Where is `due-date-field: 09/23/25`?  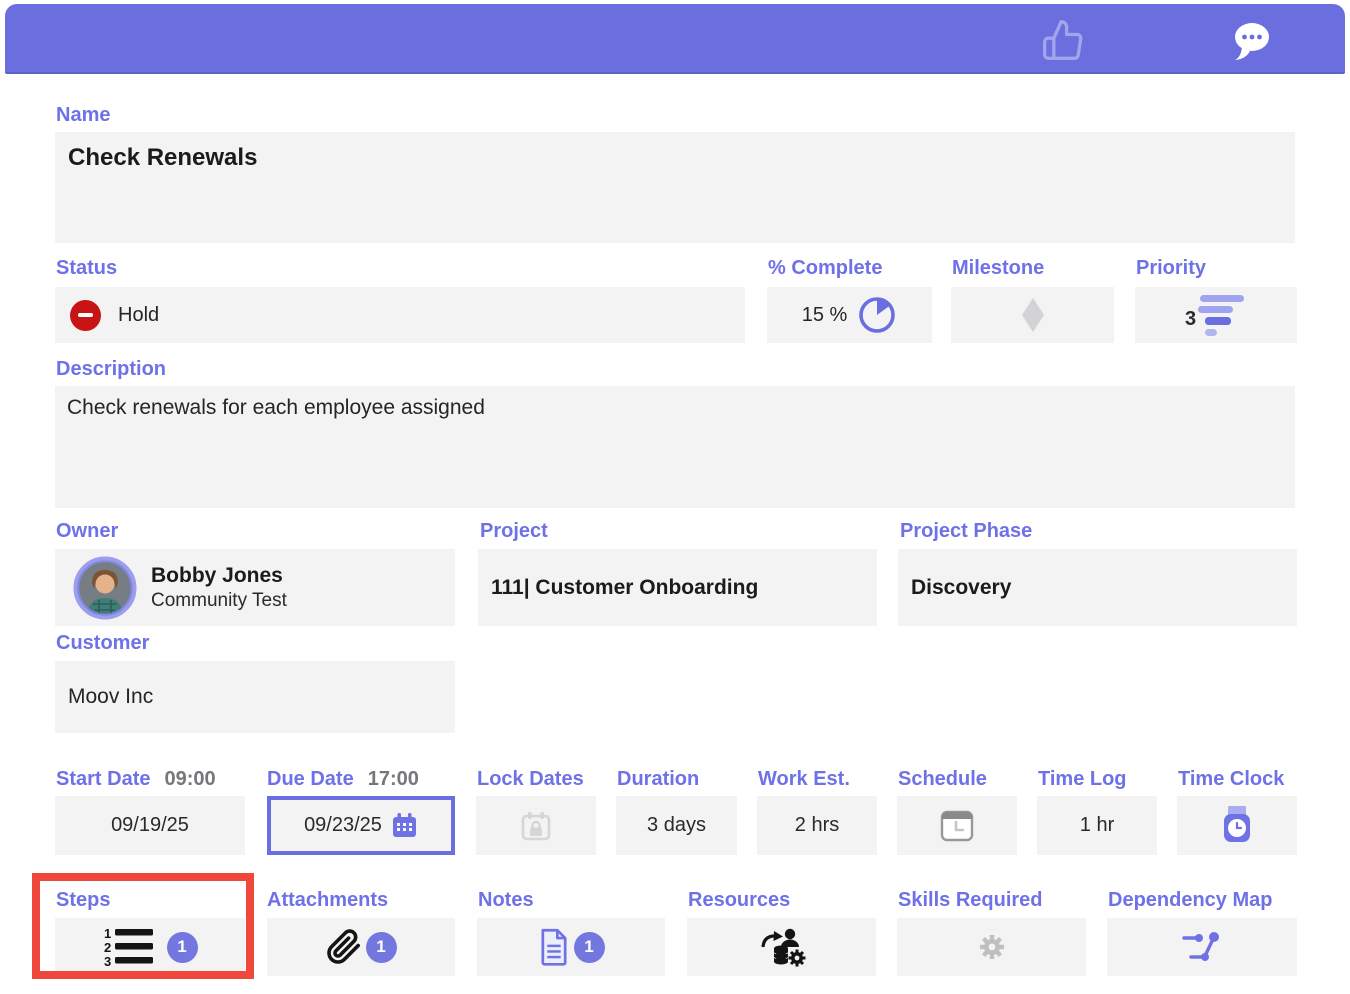 due-date-field: 09/23/25 is located at coordinates (361, 825).